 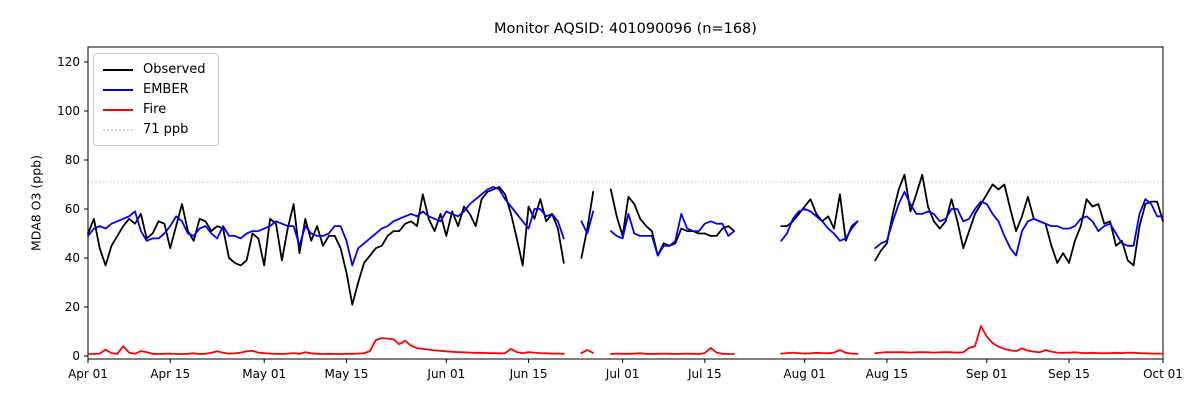 What do you see at coordinates (528, 374) in the screenshot?
I see `x-tick-label: Jun 15` at bounding box center [528, 374].